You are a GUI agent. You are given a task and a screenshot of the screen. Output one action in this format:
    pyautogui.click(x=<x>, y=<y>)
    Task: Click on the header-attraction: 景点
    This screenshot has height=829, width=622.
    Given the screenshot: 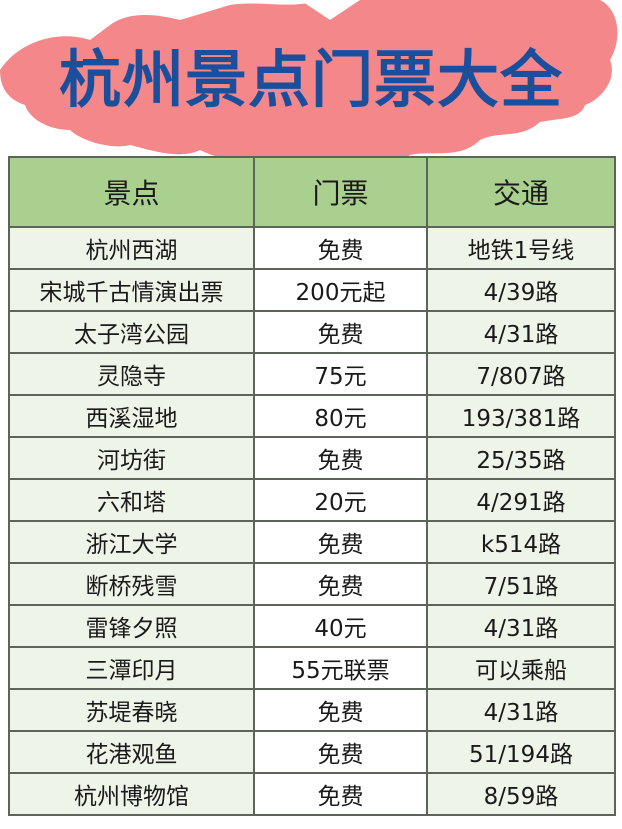 What is the action you would take?
    pyautogui.click(x=131, y=192)
    